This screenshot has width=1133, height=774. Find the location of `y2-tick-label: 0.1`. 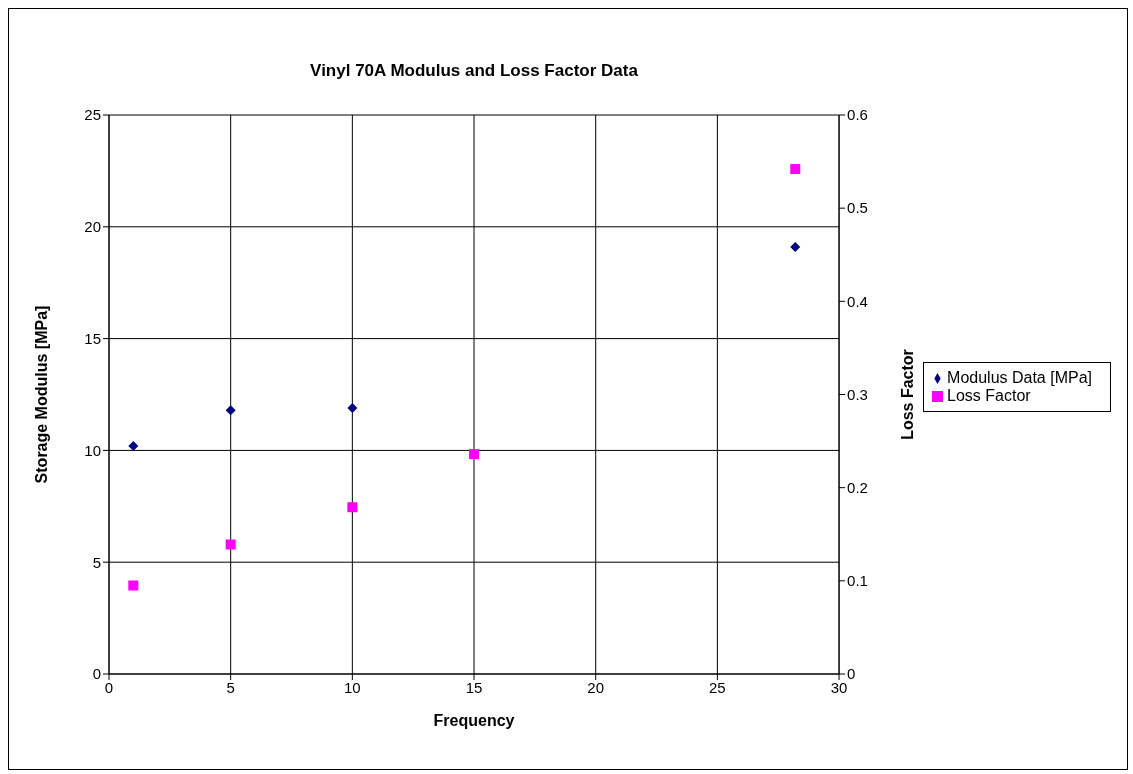

y2-tick-label: 0.1 is located at coordinates (857, 581).